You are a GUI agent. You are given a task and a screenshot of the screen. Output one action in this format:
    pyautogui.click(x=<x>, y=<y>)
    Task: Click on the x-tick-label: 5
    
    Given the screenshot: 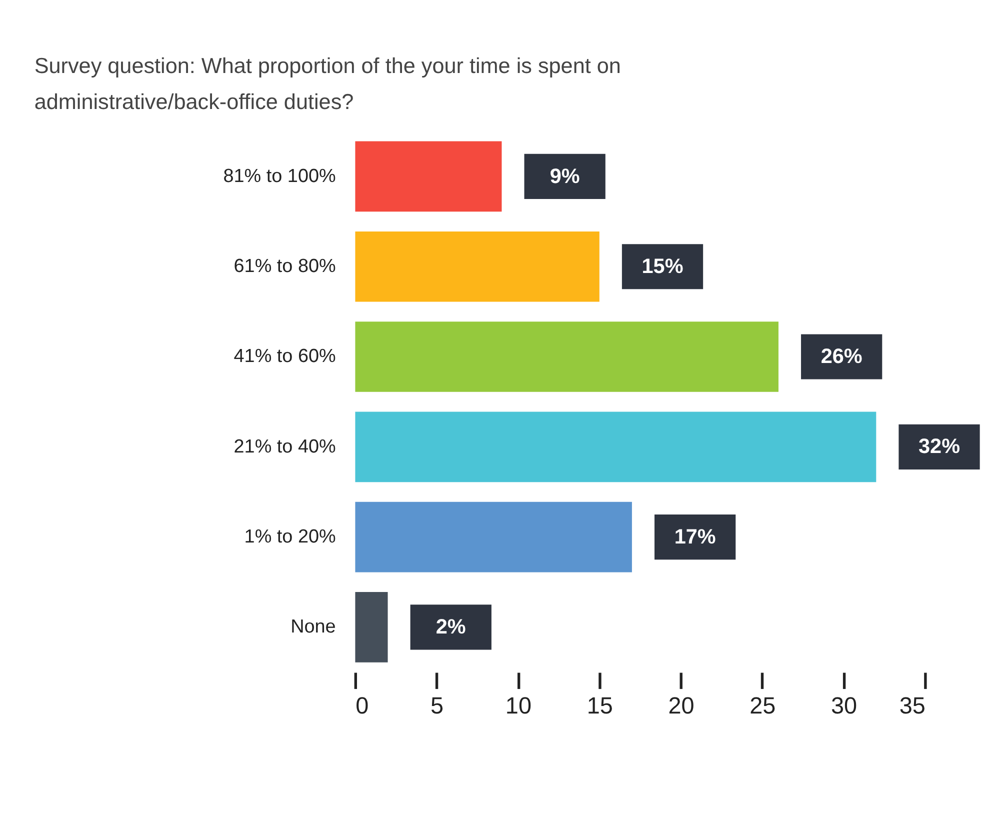 What is the action you would take?
    pyautogui.click(x=437, y=705)
    